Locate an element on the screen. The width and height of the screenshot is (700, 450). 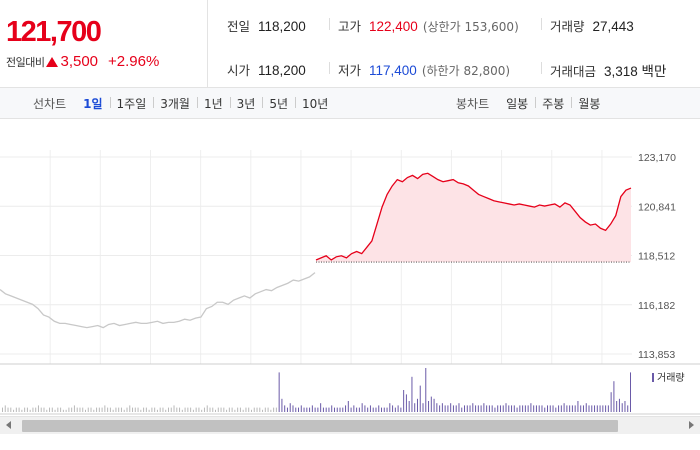
stat-high: 고가 122,400 (상한가 153,600) is located at coordinates (428, 25).